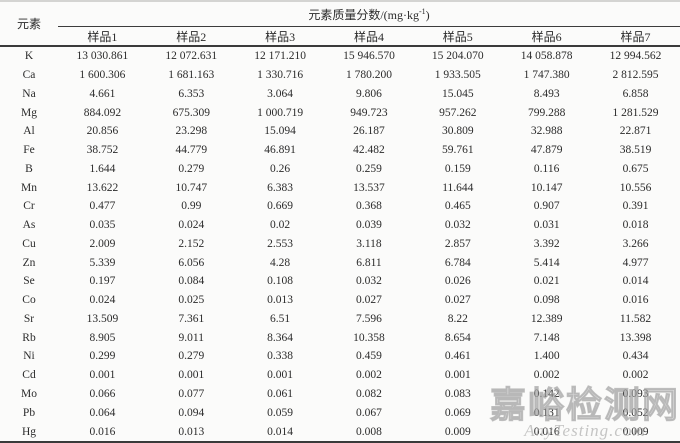 This screenshot has width=680, height=443. Describe the element at coordinates (102, 36) in the screenshot. I see `sample-header: 样品1` at that location.